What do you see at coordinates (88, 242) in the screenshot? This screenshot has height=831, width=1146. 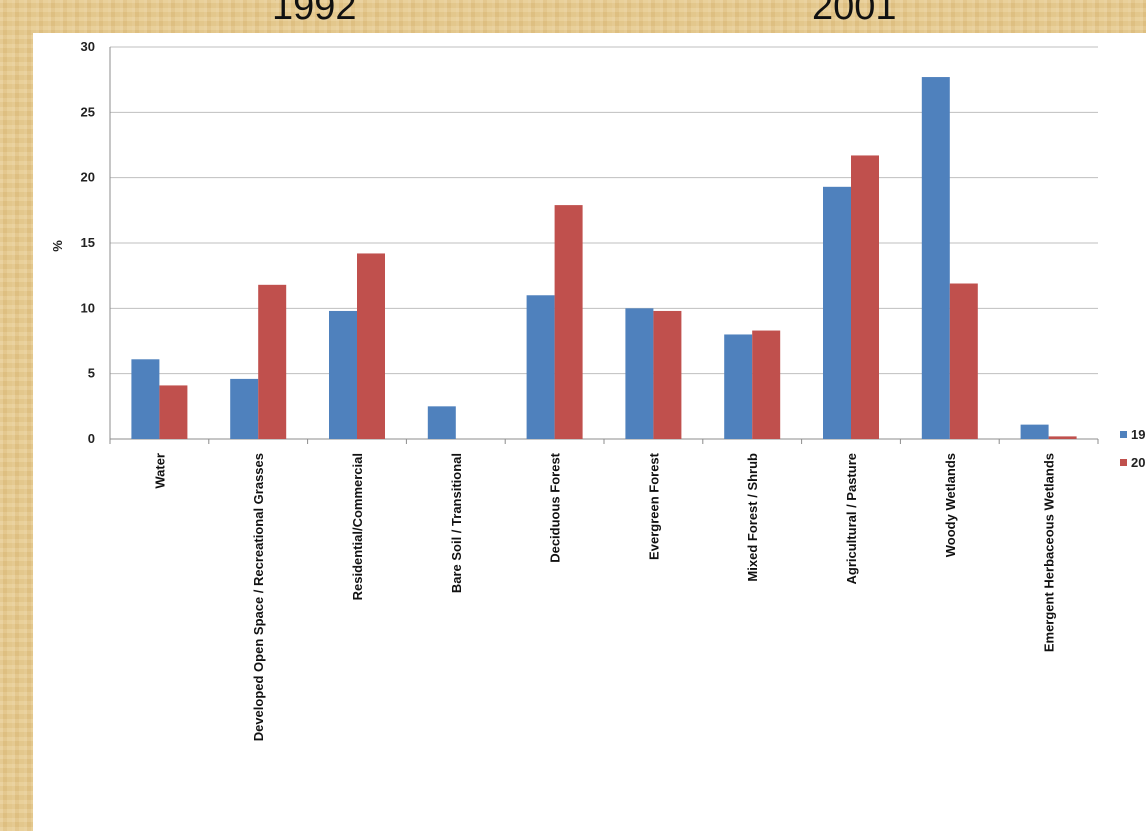 I see `y-tick-label: 15` at bounding box center [88, 242].